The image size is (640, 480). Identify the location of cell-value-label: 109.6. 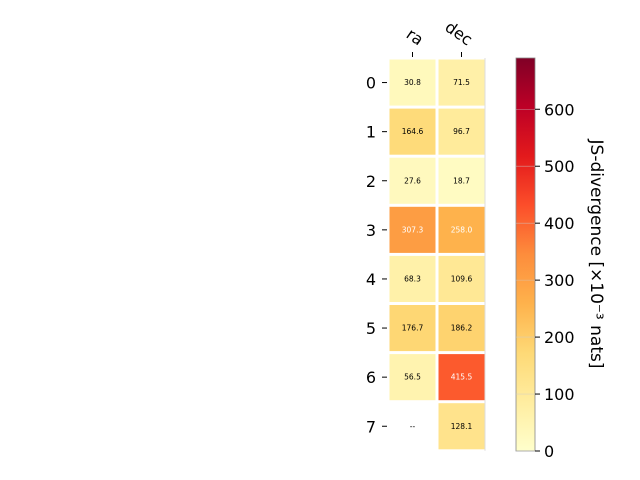
(462, 278).